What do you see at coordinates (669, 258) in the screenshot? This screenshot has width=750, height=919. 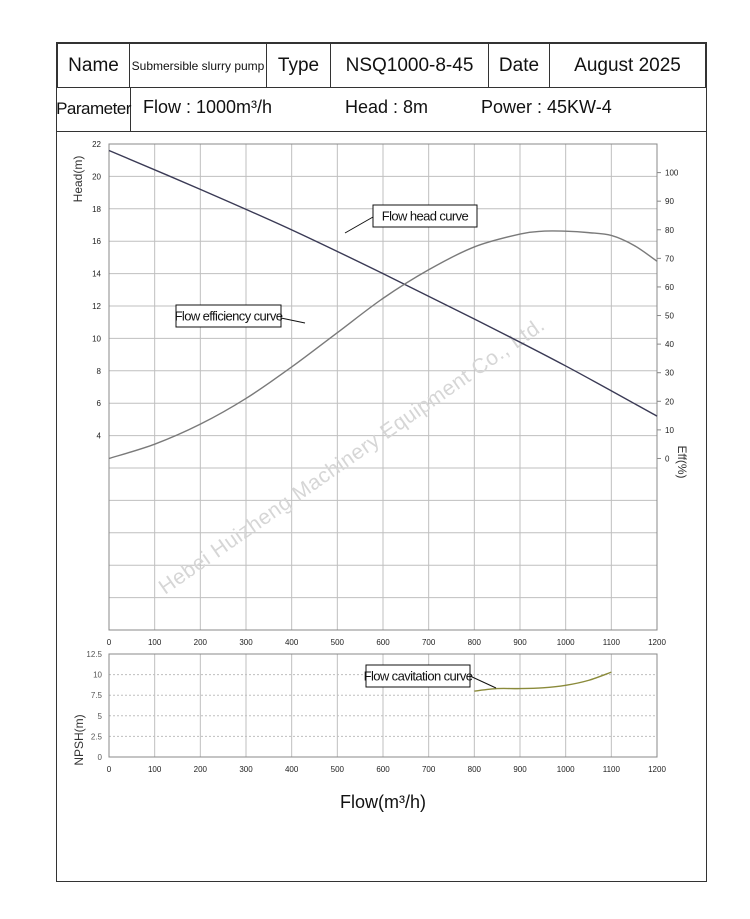 I see `y2-tick-label: 70` at bounding box center [669, 258].